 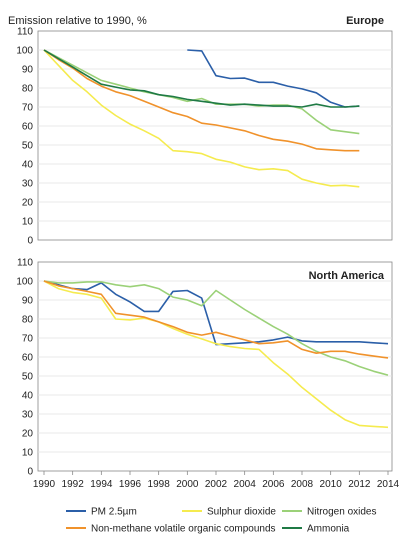 I want to click on region-label-europe: Europe, so click(x=365, y=21).